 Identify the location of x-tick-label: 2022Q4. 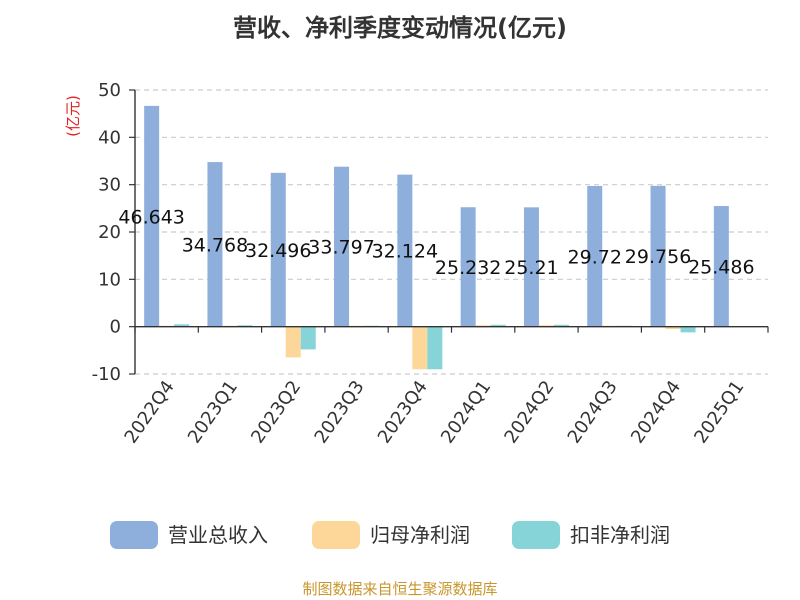
(150, 412).